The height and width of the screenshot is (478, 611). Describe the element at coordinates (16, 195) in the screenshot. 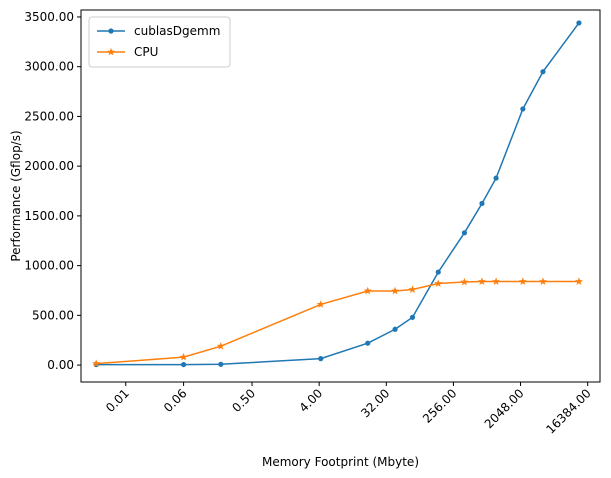

I see `y-axis-label: Performance (Gflop/s)` at that location.